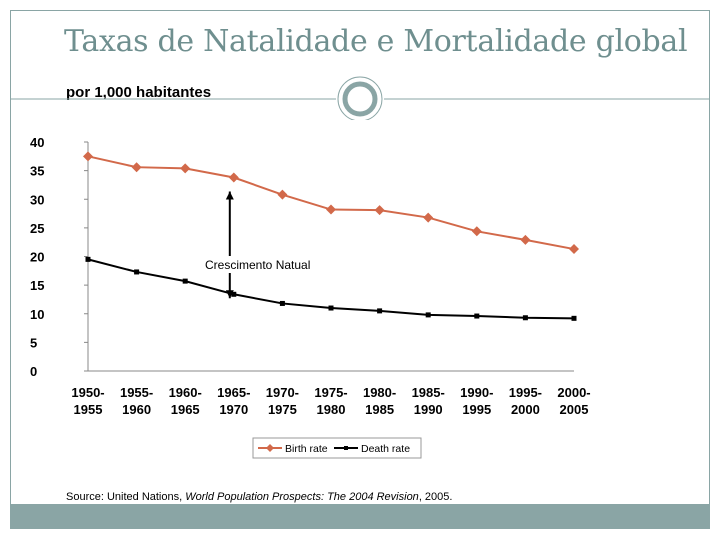 Image resolution: width=720 pixels, height=540 pixels. What do you see at coordinates (337, 448) in the screenshot?
I see `legend: Birth rate Death rate` at bounding box center [337, 448].